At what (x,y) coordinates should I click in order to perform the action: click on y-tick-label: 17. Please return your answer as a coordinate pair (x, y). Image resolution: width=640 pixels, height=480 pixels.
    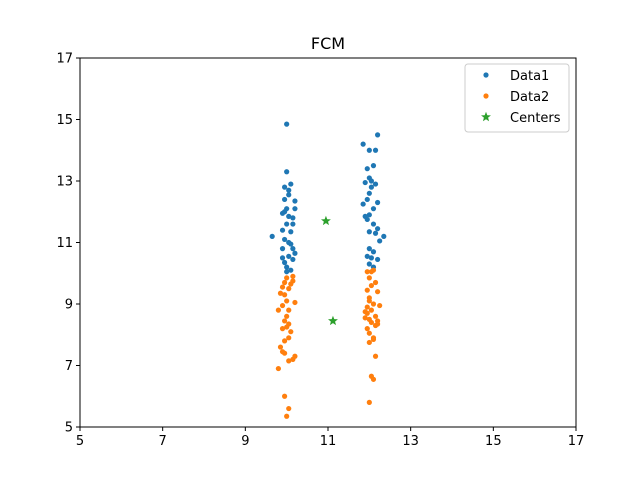
    Looking at the image, I should click on (64, 59).